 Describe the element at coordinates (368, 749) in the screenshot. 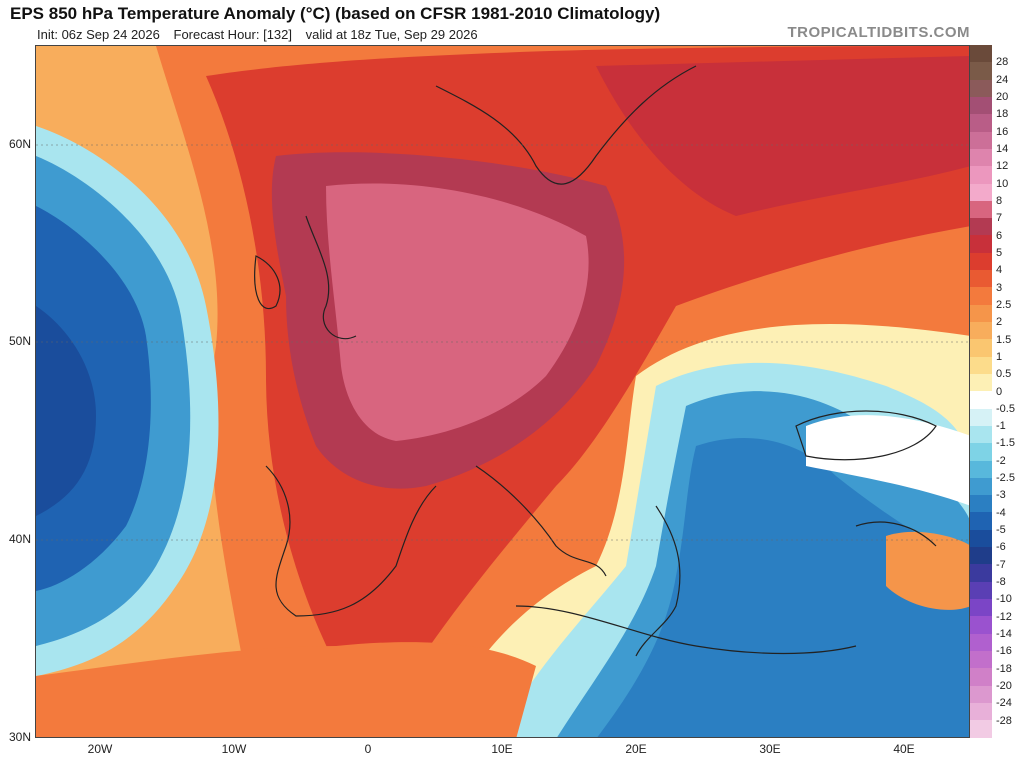

I see `lon-label-0: 0` at that location.